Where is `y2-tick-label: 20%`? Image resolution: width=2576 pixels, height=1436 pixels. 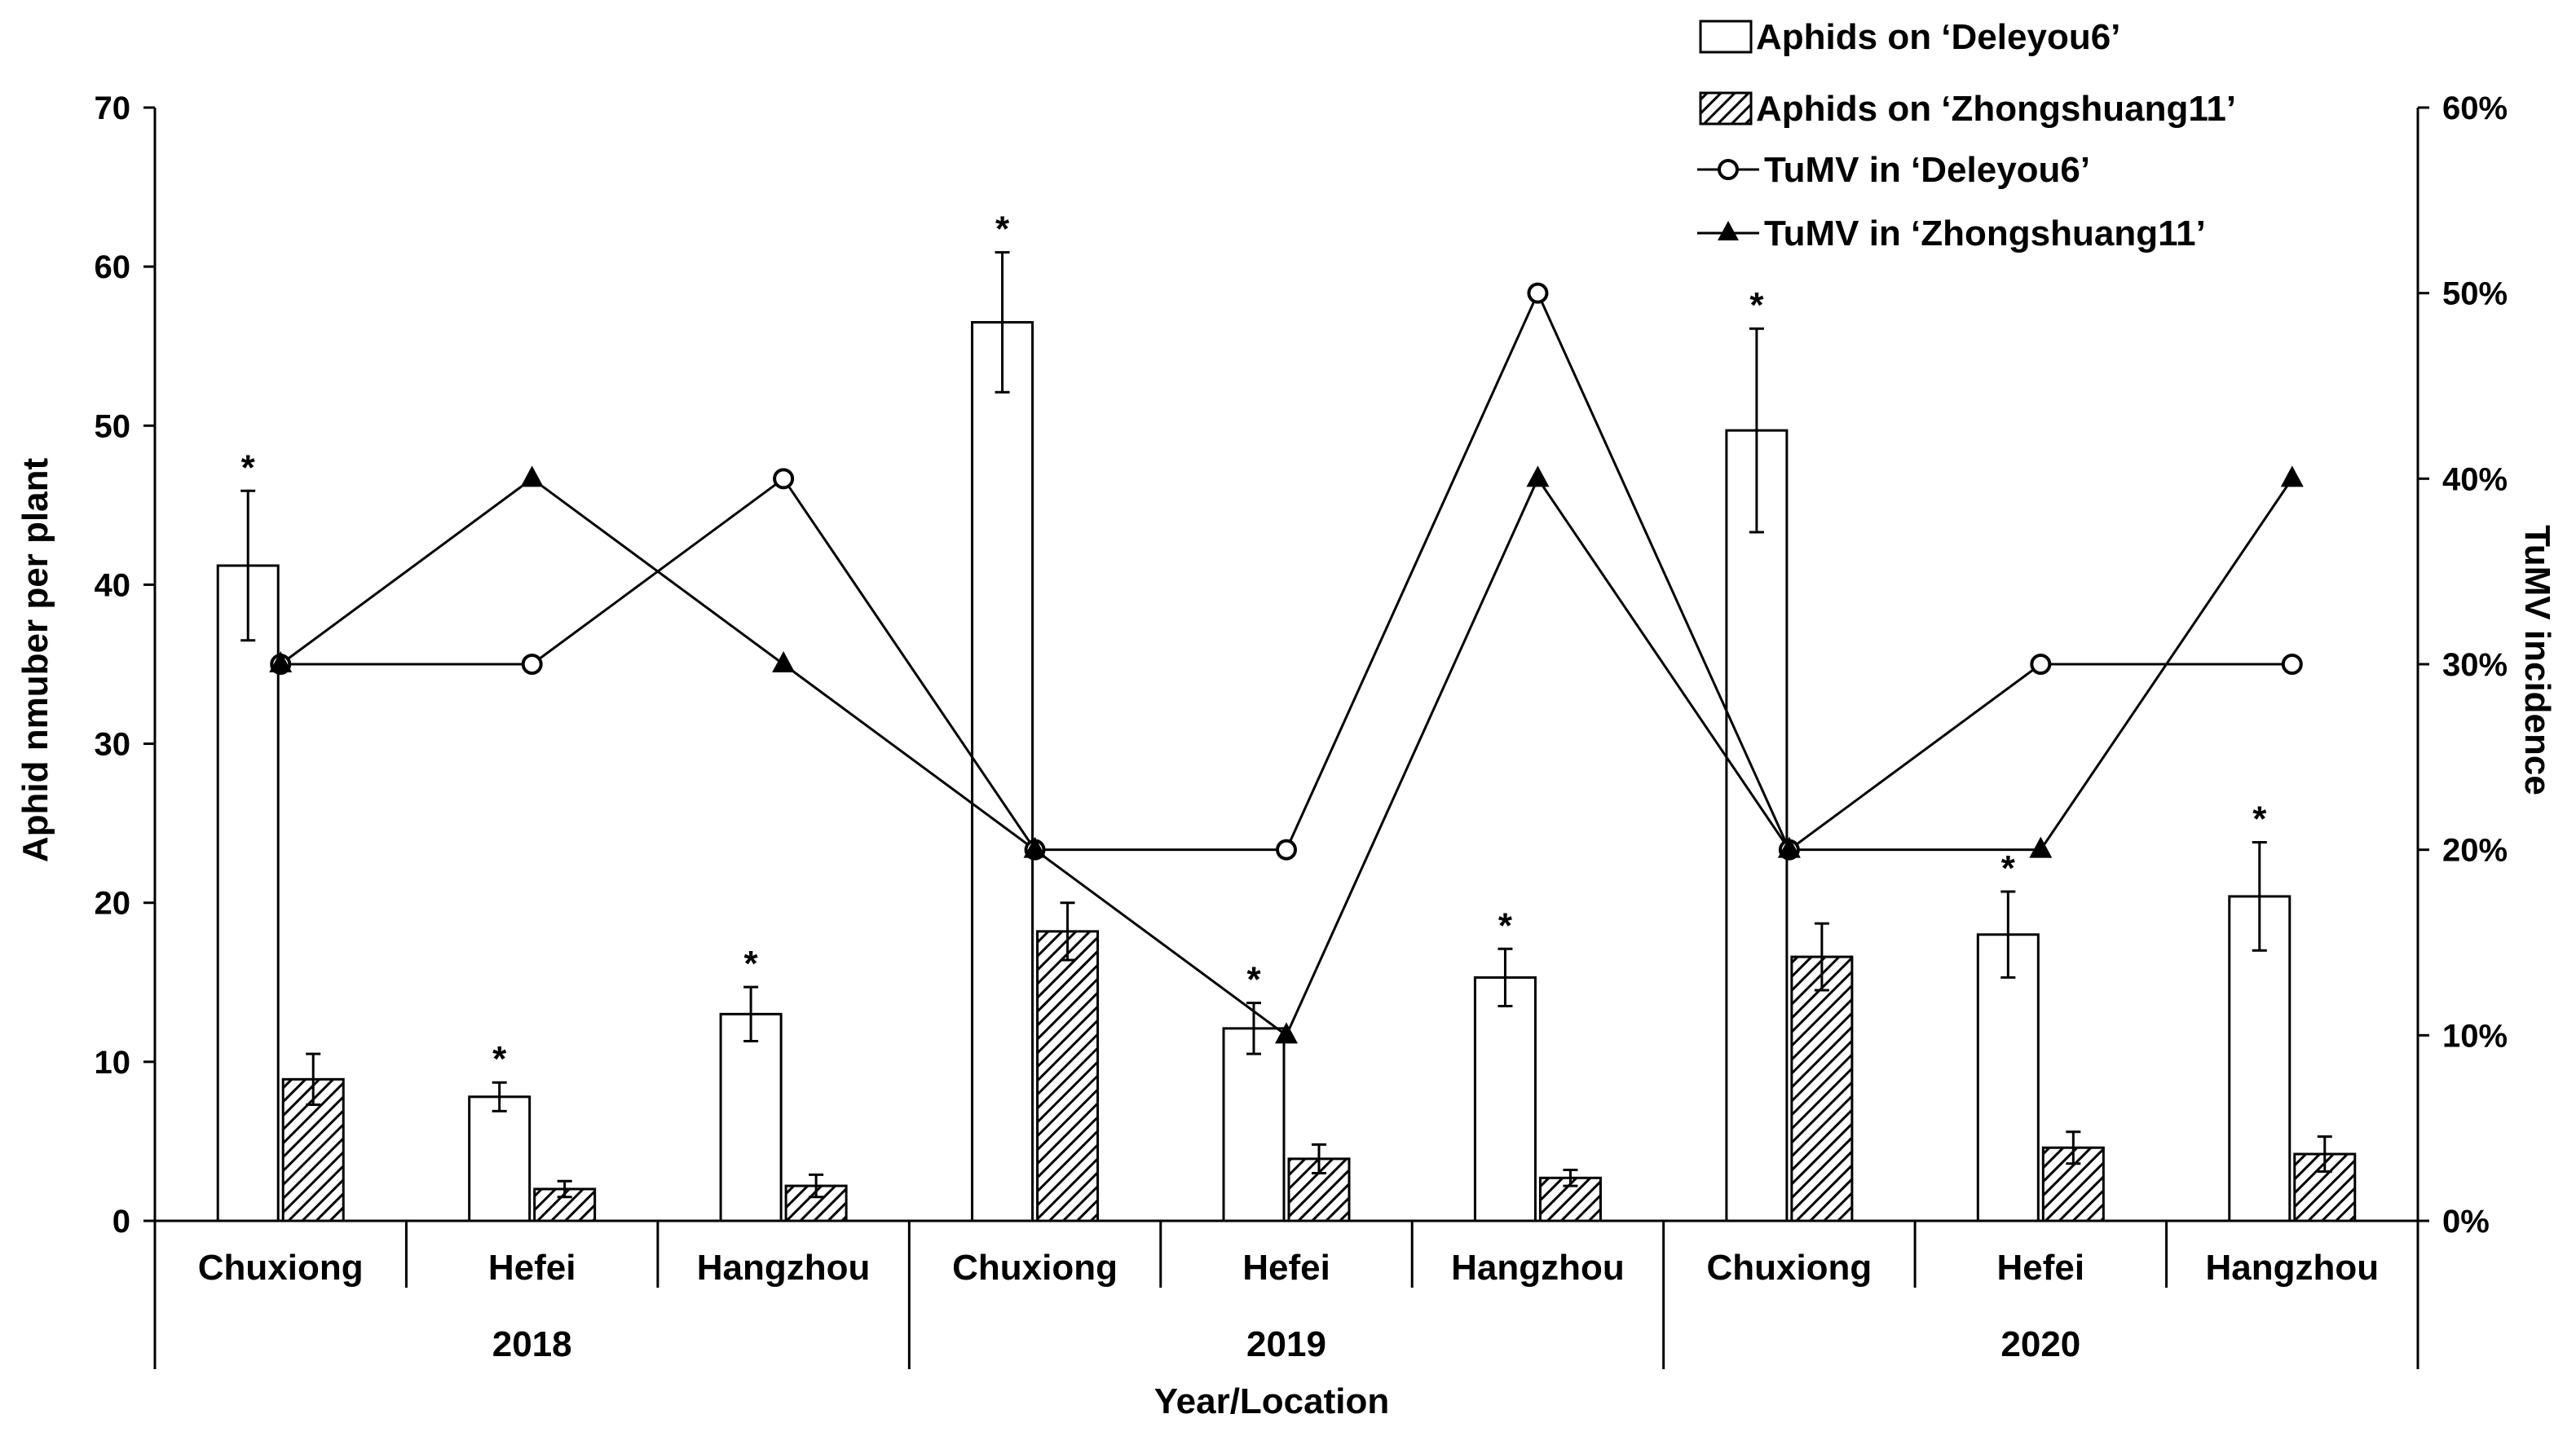 y2-tick-label: 20% is located at coordinates (2475, 851).